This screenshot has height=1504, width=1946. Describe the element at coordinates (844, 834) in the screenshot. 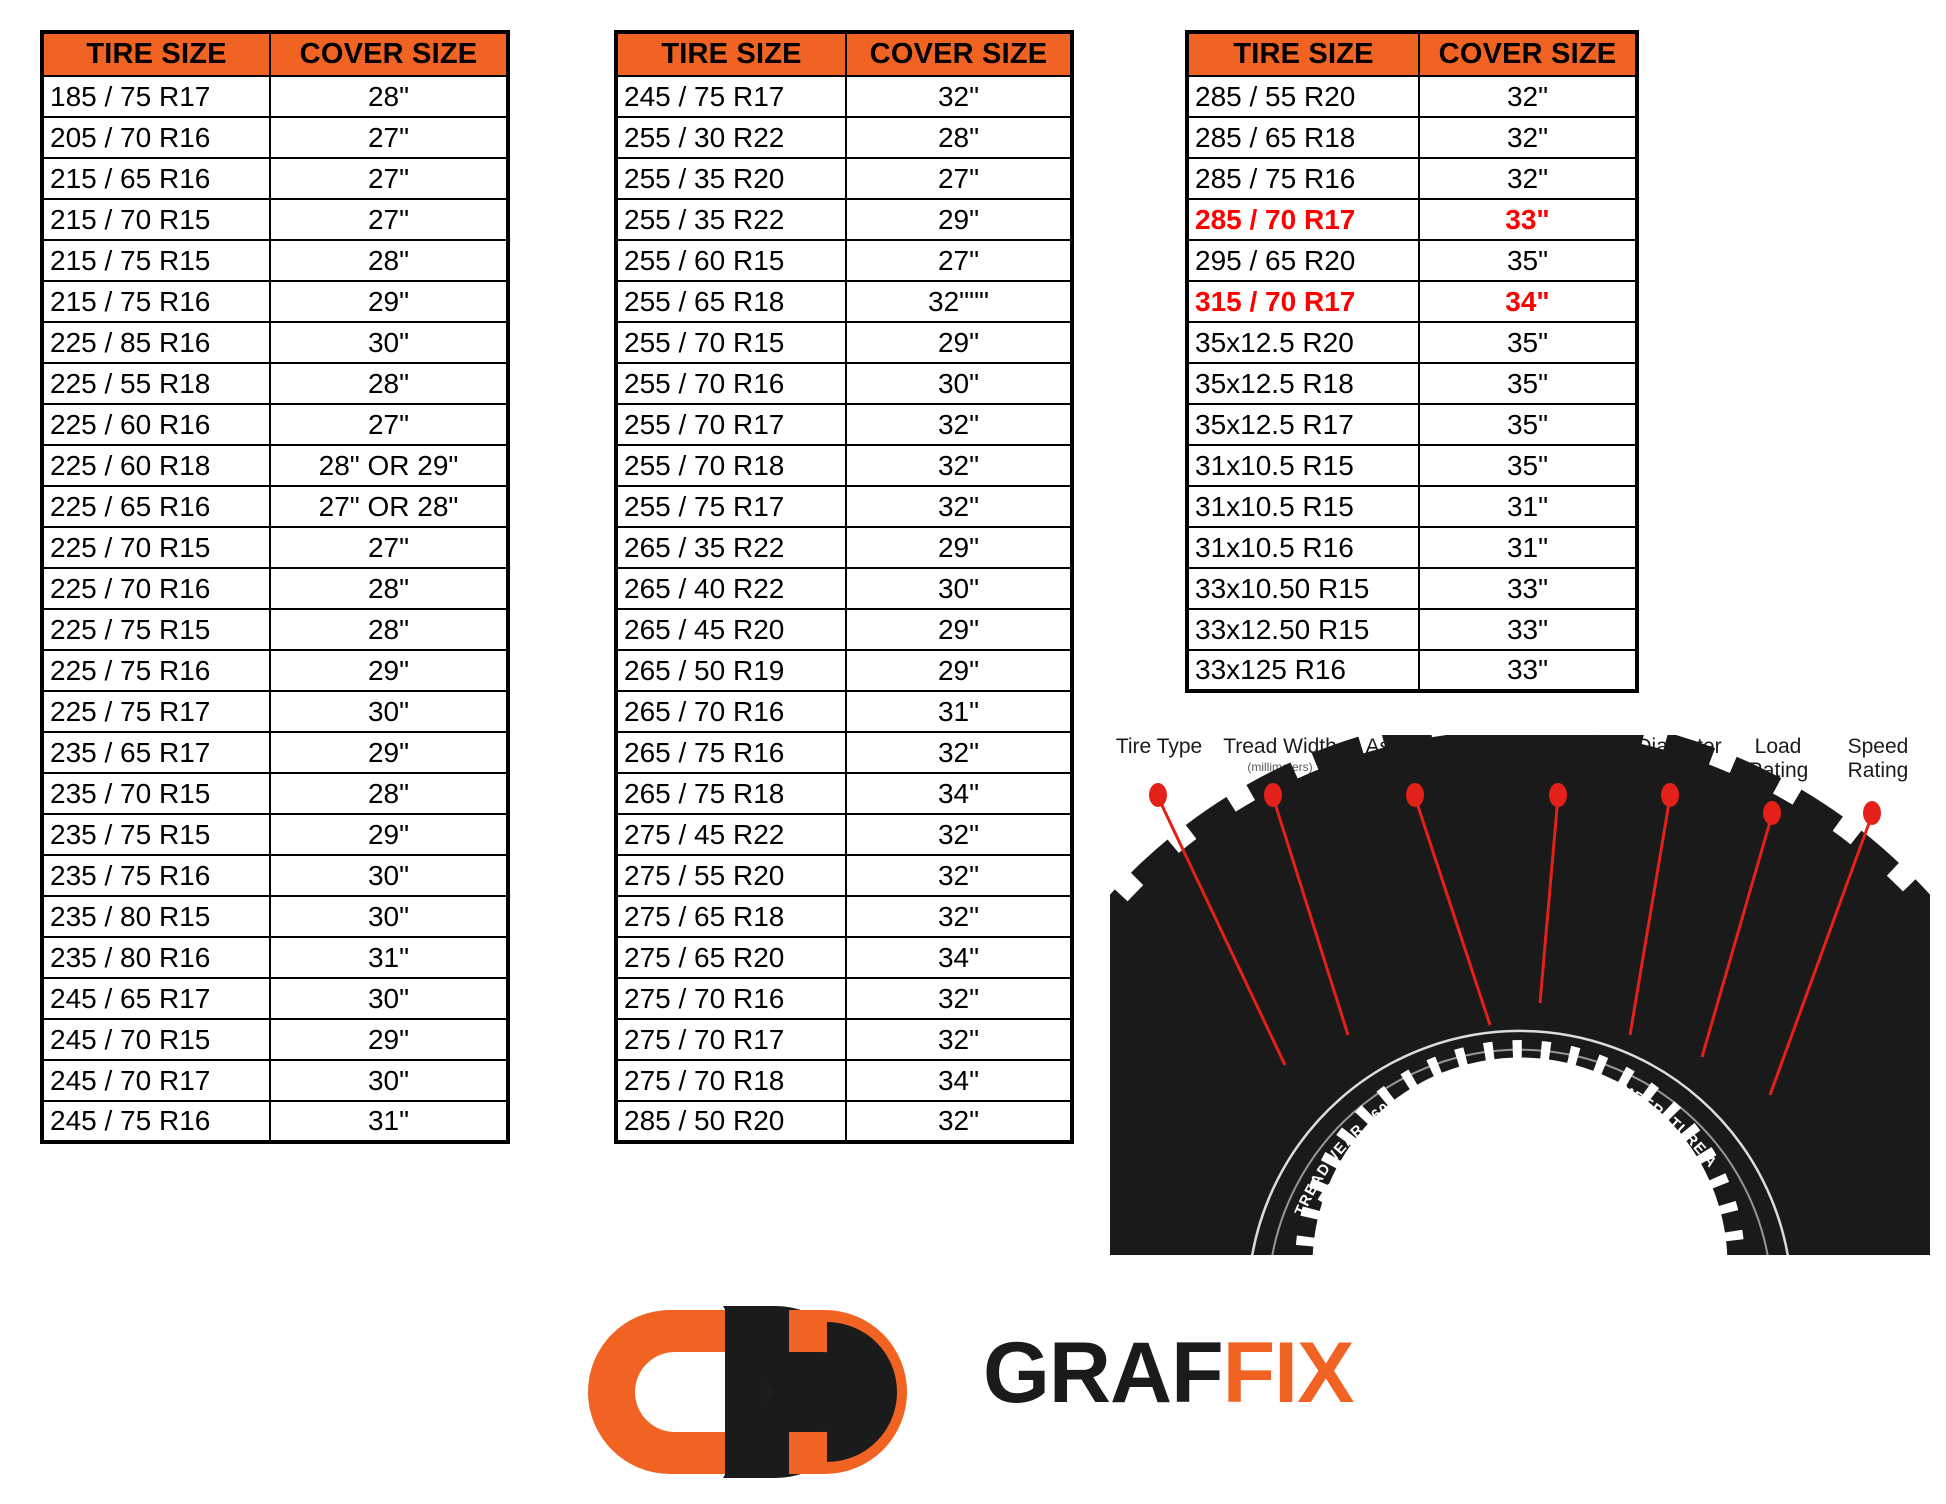

I see `table-row: 275 / 45 R22 32"` at that location.